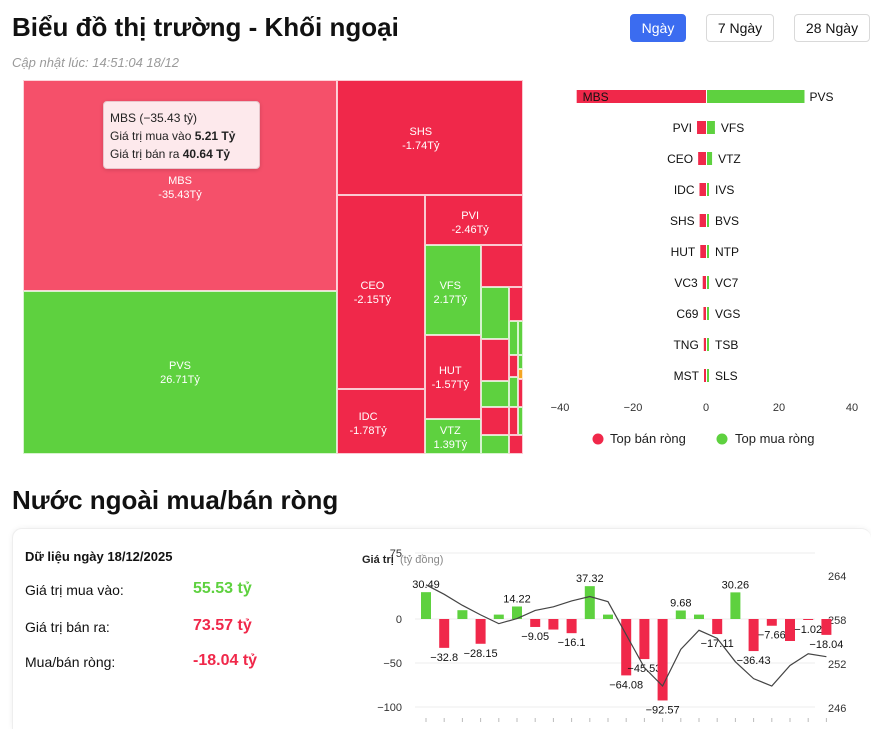  Describe the element at coordinates (852, 408) in the screenshot. I see `x-tick-label: 40` at that location.